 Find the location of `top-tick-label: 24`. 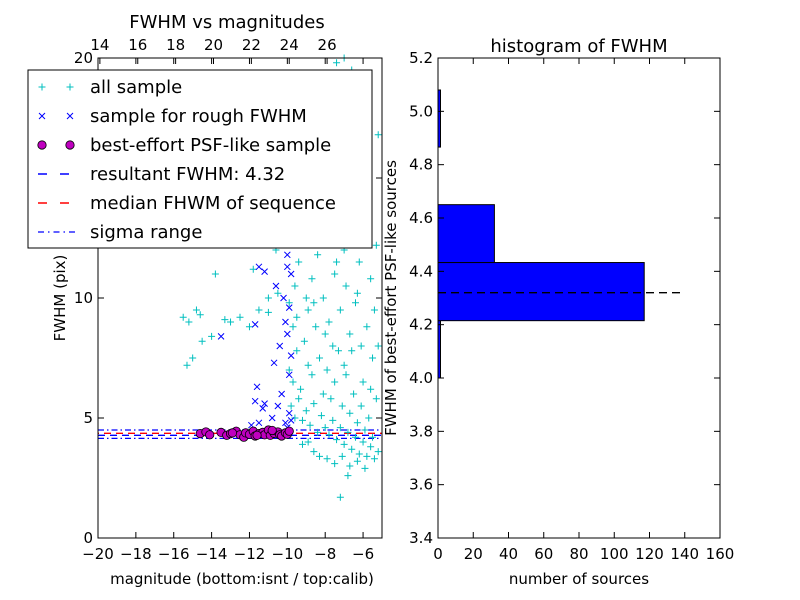

top-tick-label: 24 is located at coordinates (289, 45).